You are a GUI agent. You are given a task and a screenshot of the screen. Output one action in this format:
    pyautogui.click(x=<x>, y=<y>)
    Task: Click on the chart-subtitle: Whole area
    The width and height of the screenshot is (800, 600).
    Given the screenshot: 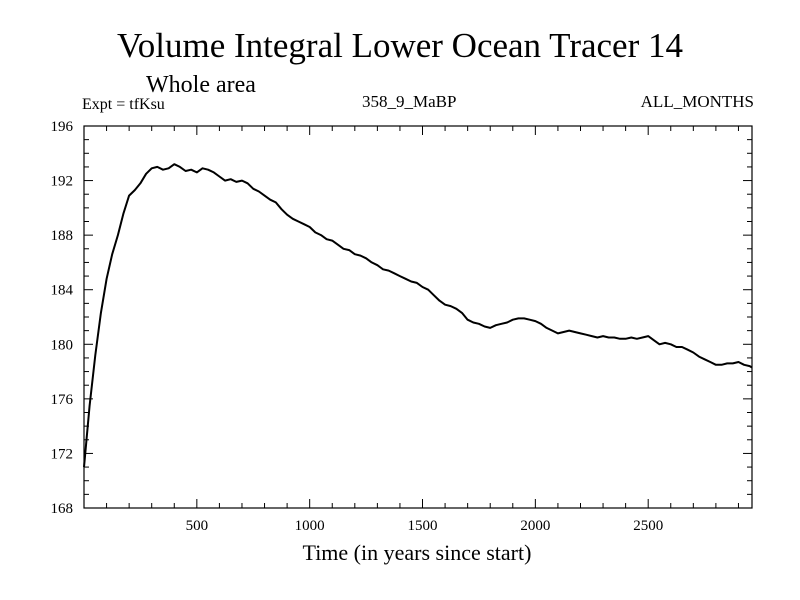 What is the action you would take?
    pyautogui.click(x=201, y=85)
    